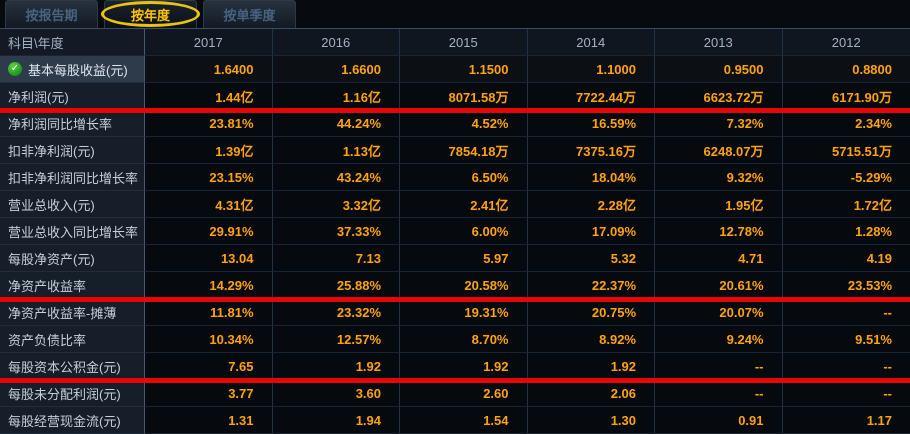 The height and width of the screenshot is (434, 910). Describe the element at coordinates (719, 150) in the screenshot. I see `cell-value: 6248.07万` at that location.